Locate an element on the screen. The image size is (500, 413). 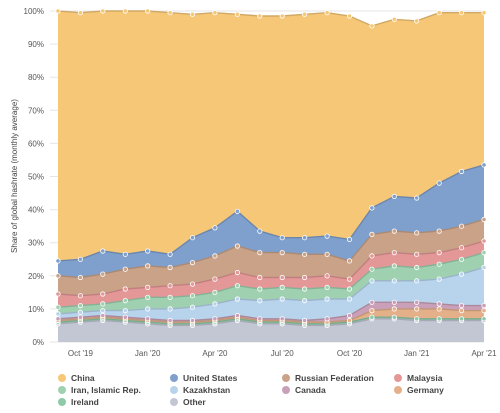
line-china is located at coordinates (270, 18).